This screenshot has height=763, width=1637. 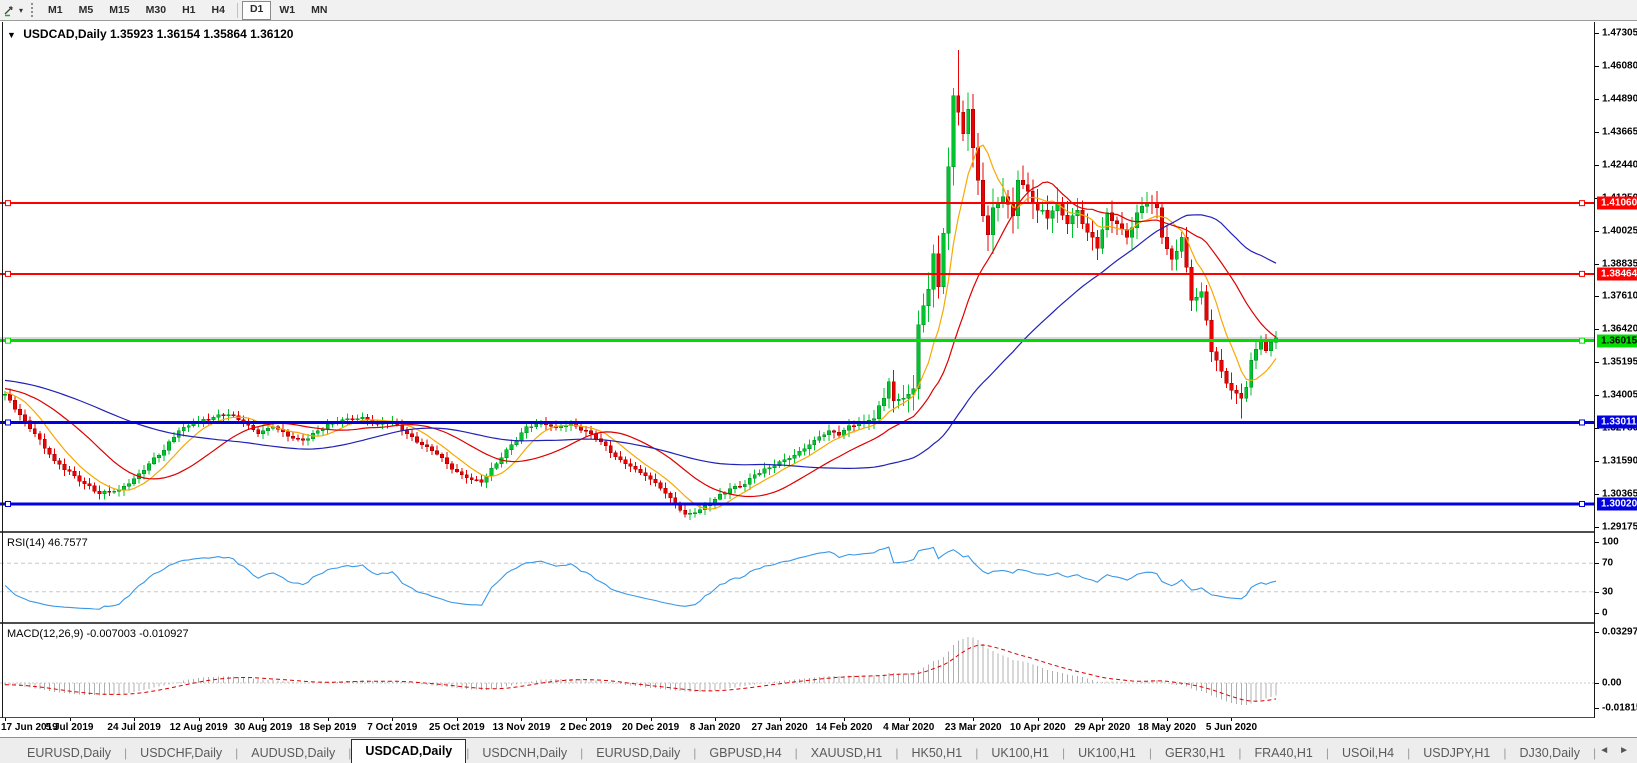 What do you see at coordinates (86, 9) in the screenshot?
I see `timeframe-button-M5: M5` at bounding box center [86, 9].